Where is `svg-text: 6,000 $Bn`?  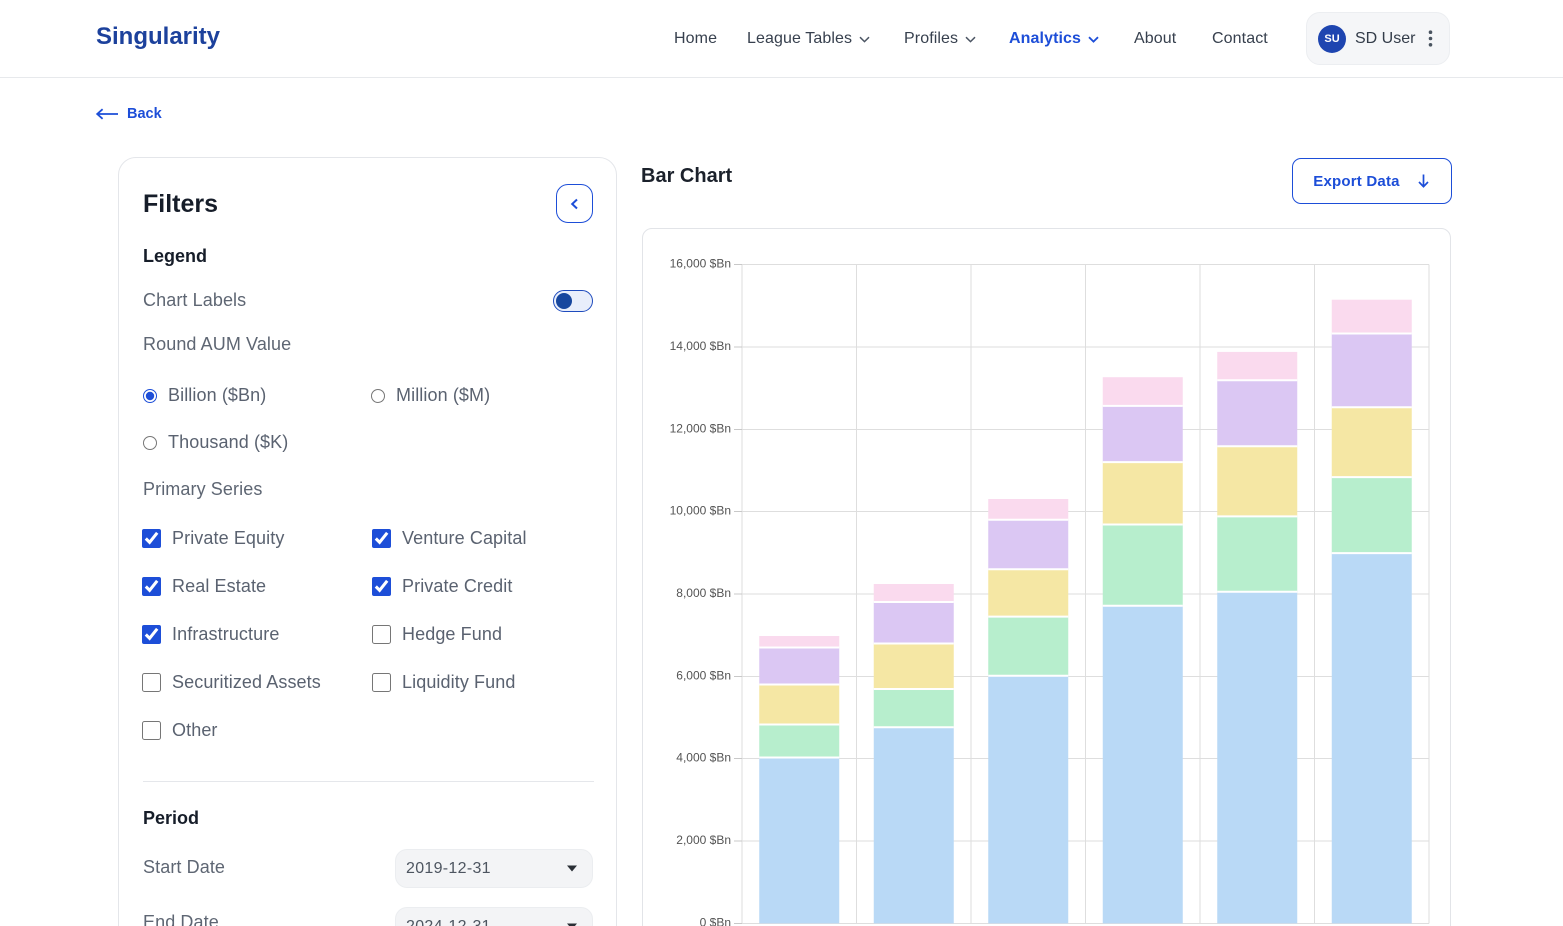 svg-text: 6,000 $Bn is located at coordinates (703, 676).